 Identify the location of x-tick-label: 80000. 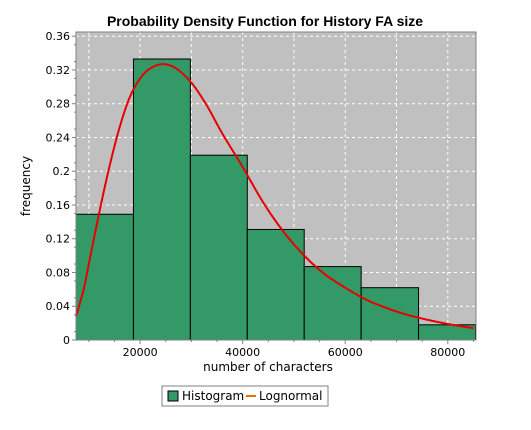
(447, 352).